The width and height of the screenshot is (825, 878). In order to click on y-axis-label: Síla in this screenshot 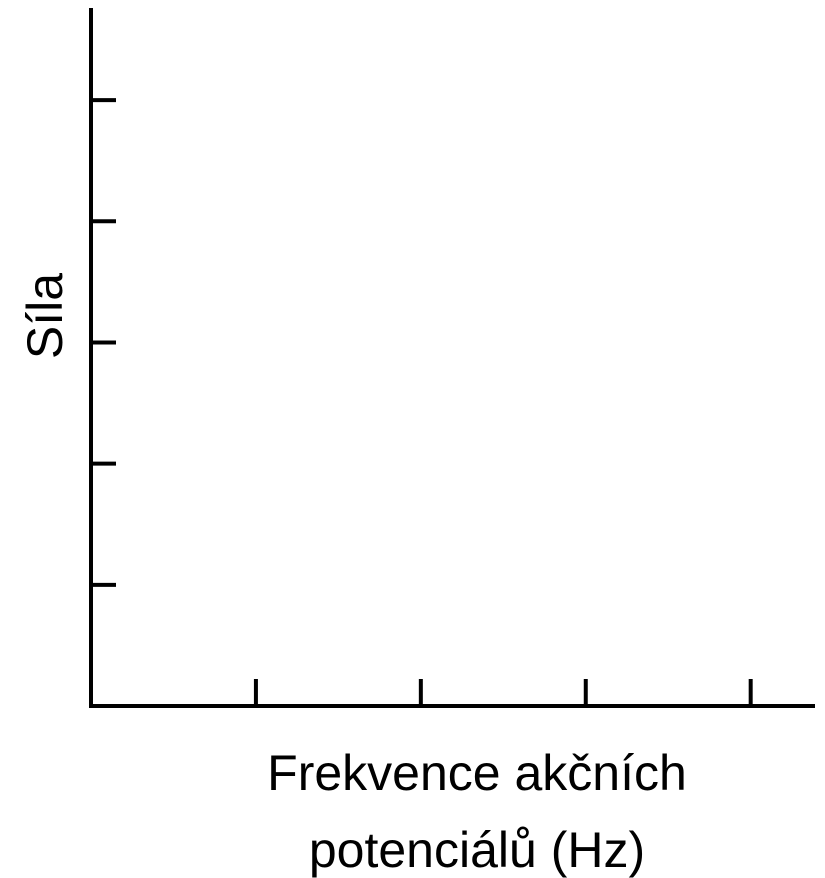, I will do `click(45, 316)`.